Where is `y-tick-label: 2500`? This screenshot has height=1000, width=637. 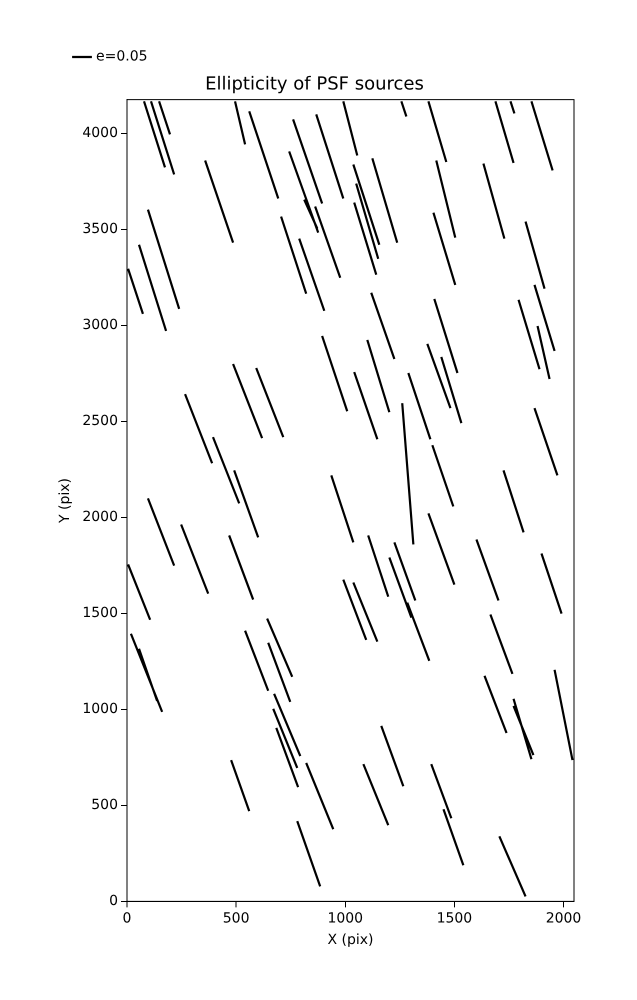 y-tick-label: 2500 is located at coordinates (100, 421).